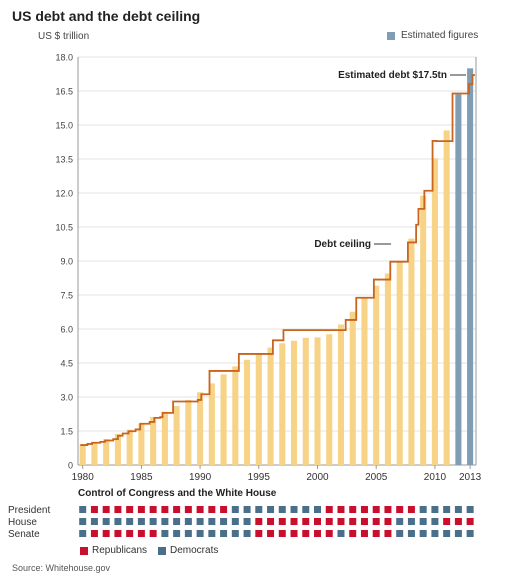 The image size is (514, 584). What do you see at coordinates (66, 364) in the screenshot?
I see `y-tick-label: 4.5` at bounding box center [66, 364].